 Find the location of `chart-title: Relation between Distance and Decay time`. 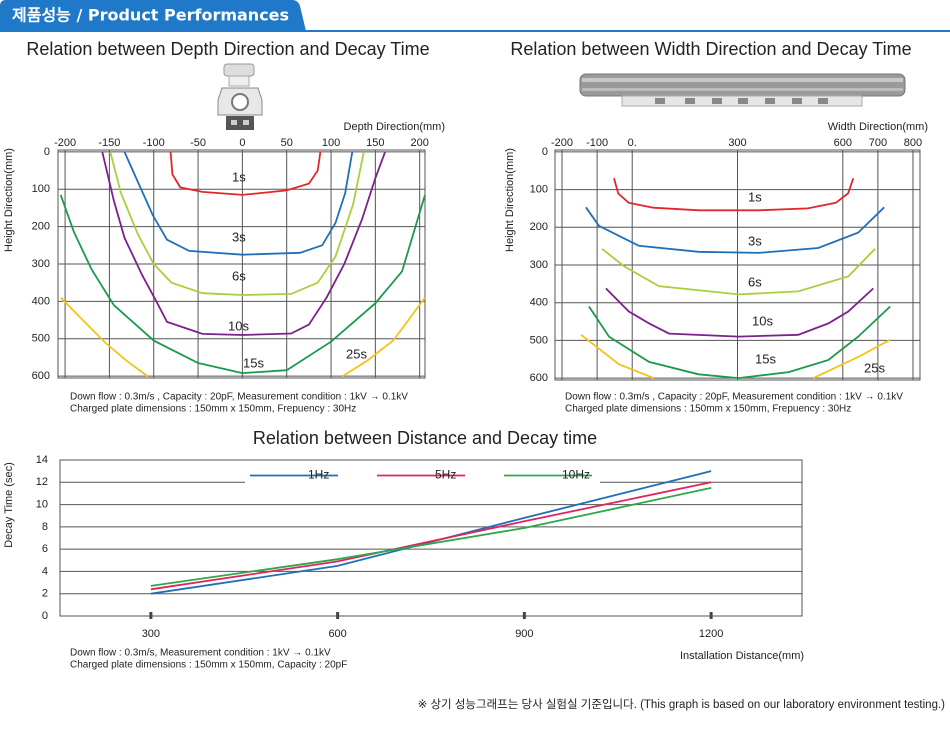

chart-title: Relation between Distance and Decay time is located at coordinates (425, 438).